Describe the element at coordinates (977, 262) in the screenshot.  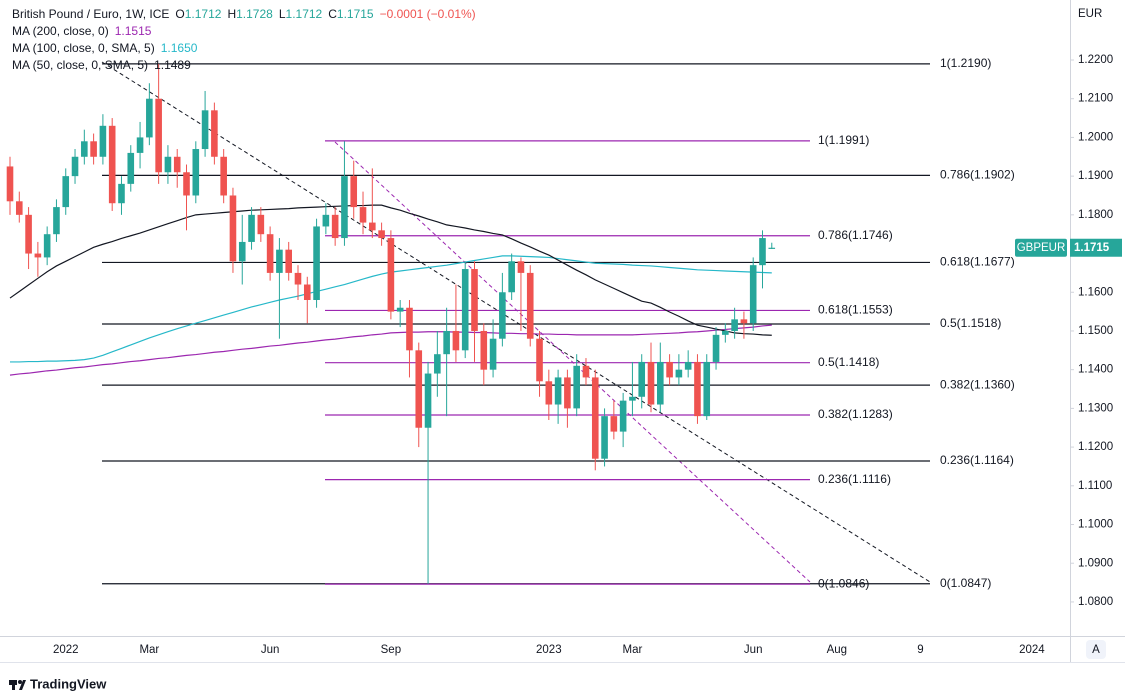
I see `fib-label: 0.618(1.1677)` at that location.